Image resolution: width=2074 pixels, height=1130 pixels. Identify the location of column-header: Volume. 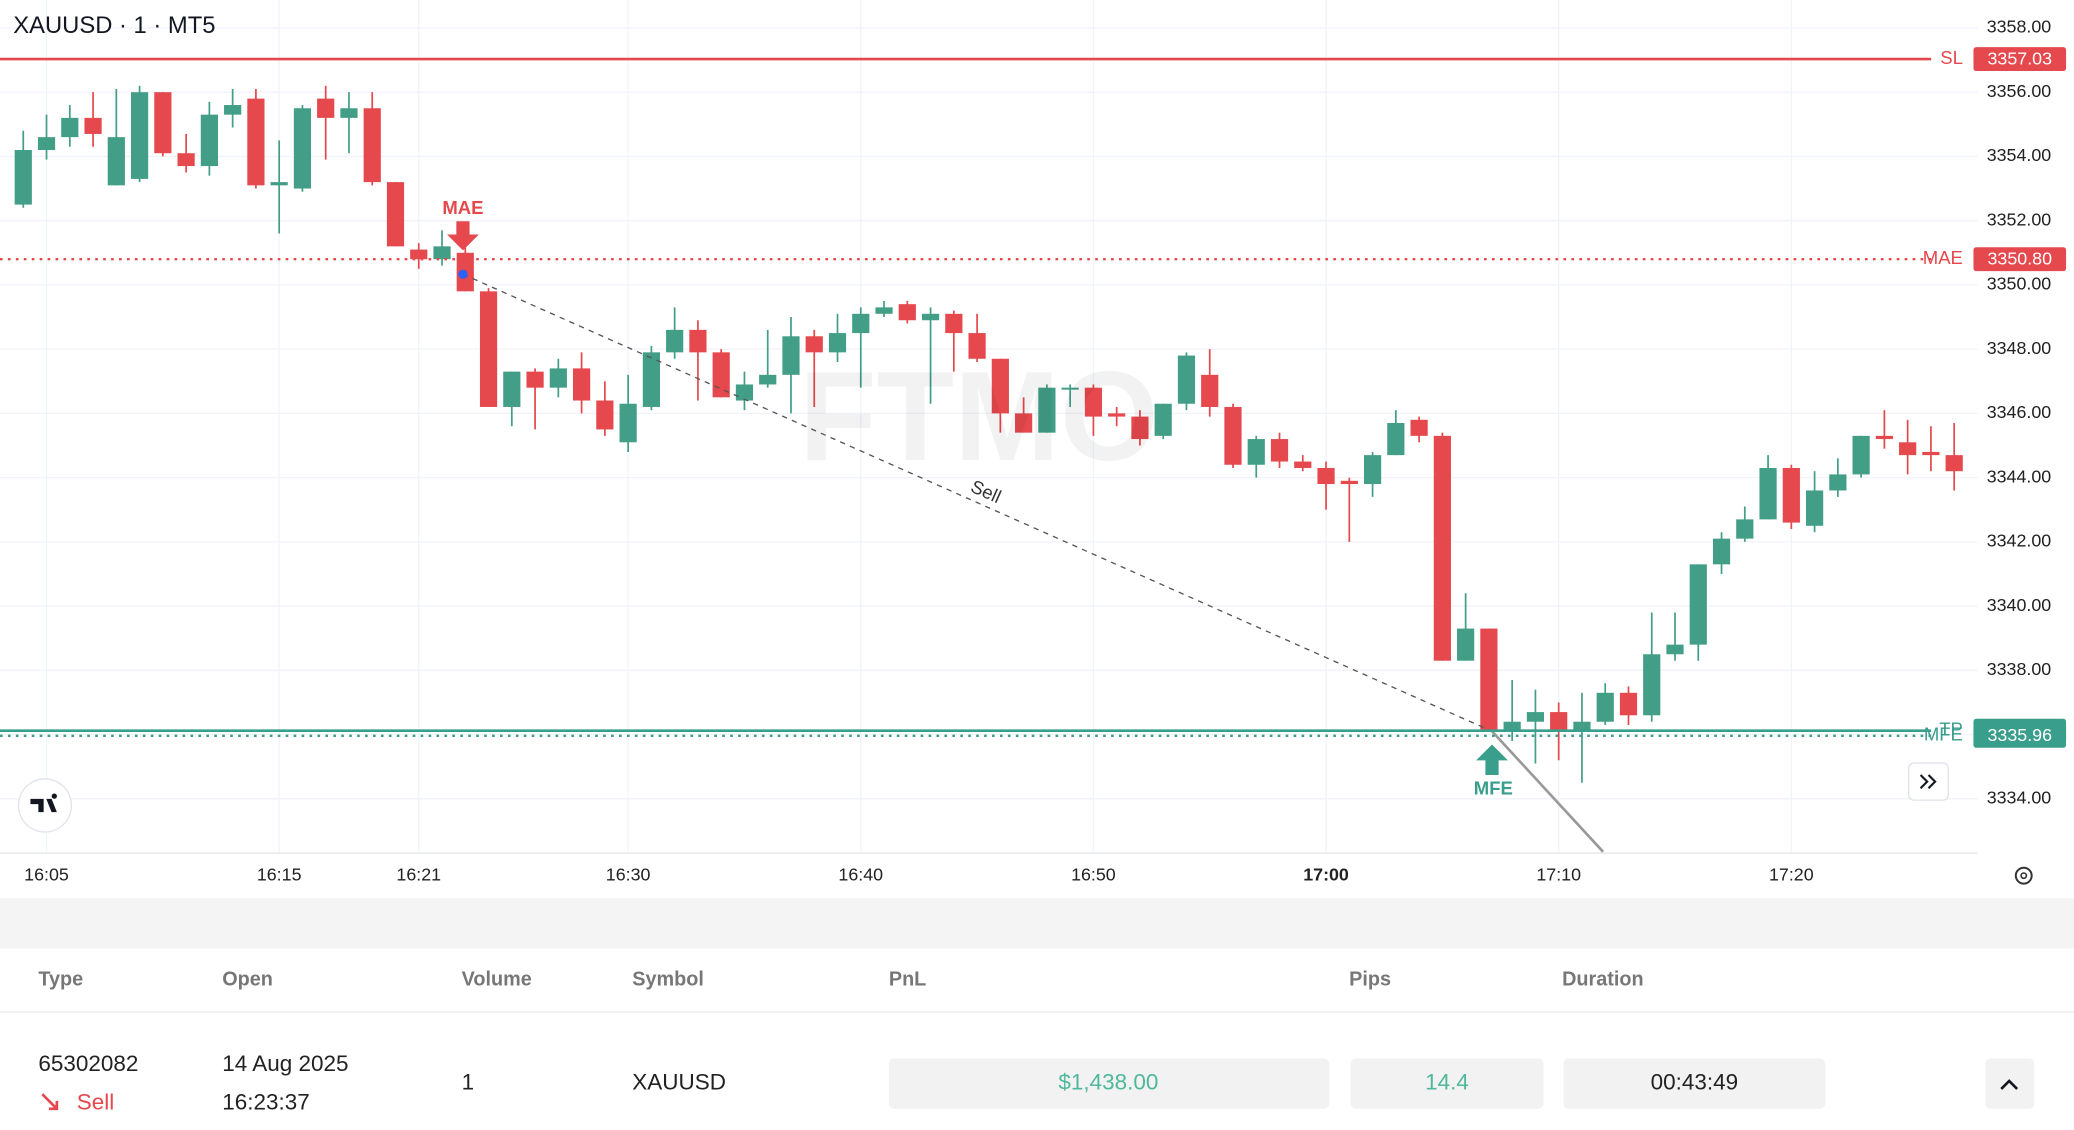
(497, 980).